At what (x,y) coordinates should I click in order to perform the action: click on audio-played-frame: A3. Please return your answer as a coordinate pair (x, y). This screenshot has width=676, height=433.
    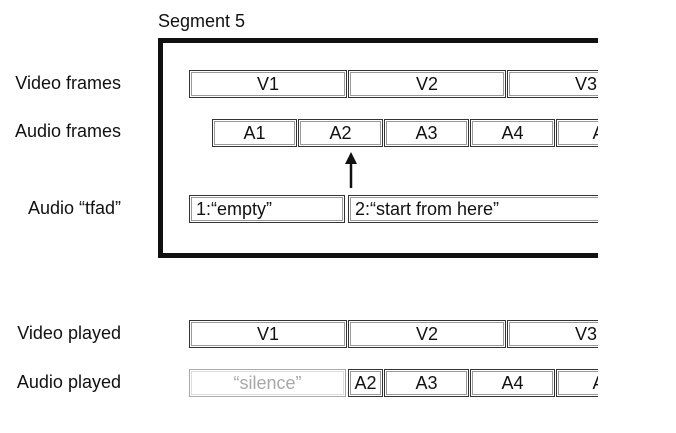
    Looking at the image, I should click on (426, 383).